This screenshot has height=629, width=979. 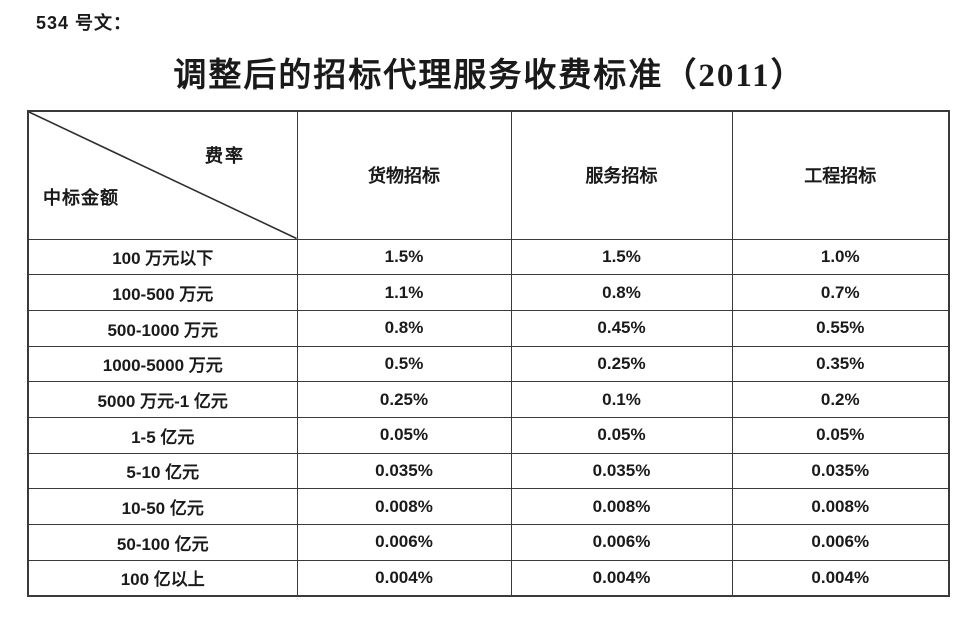 I want to click on rate-cell-engineering: 0.004%, so click(x=840, y=578).